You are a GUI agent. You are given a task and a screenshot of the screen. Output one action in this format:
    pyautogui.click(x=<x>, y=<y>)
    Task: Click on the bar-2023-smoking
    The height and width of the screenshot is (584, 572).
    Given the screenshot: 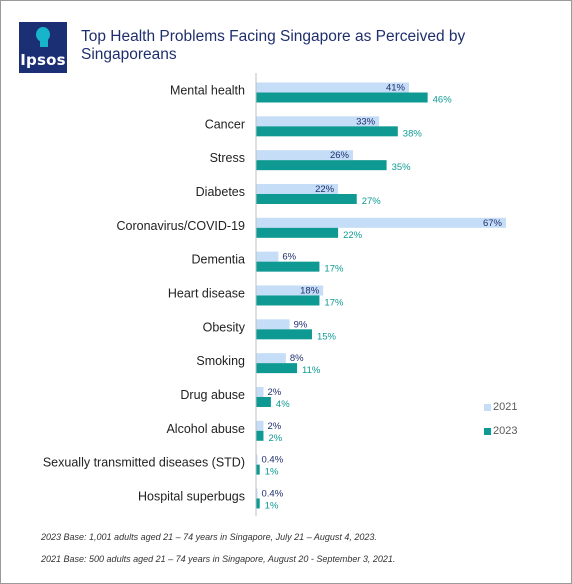 What is the action you would take?
    pyautogui.click(x=277, y=368)
    